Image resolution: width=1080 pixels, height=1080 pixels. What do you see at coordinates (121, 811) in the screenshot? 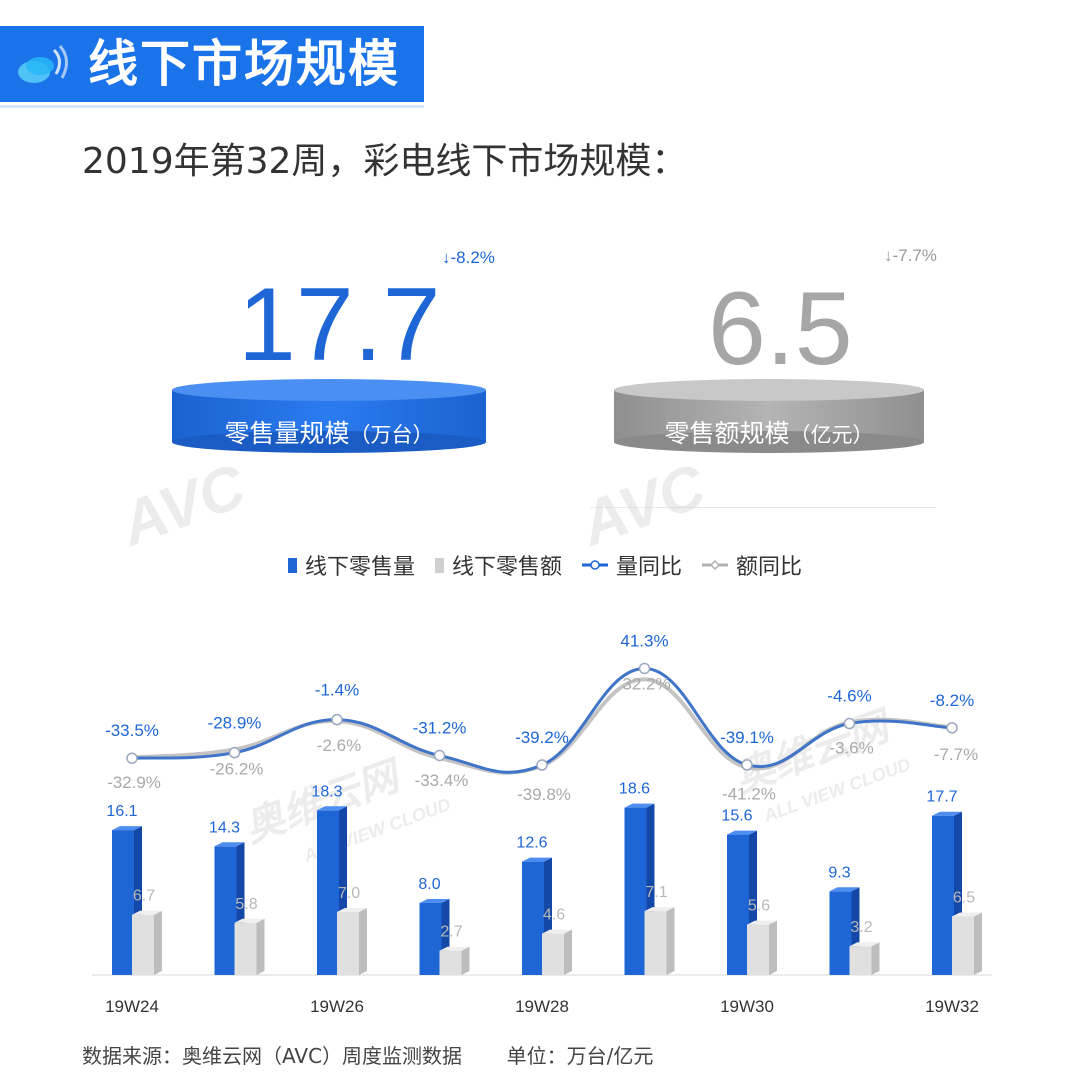
I see `bar-label-volume: 16.1` at bounding box center [121, 811].